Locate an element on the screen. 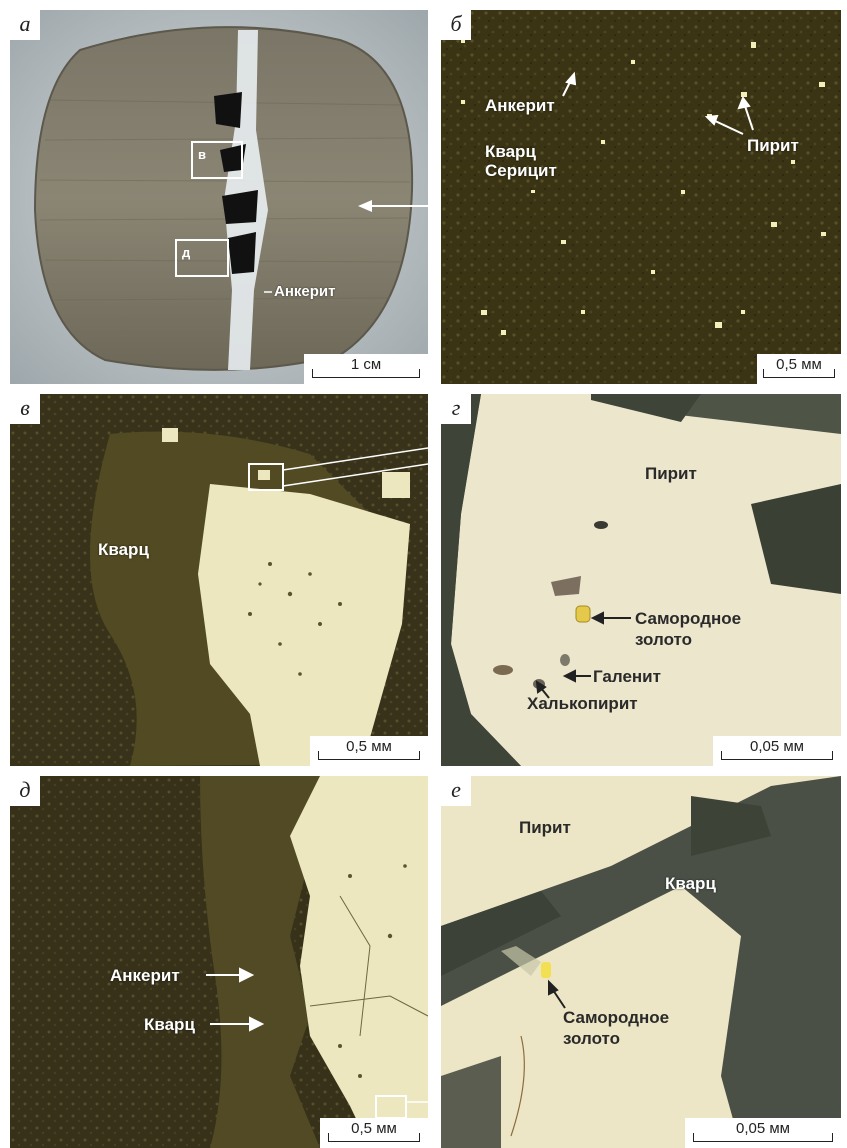  inset-d-label: д is located at coordinates (186, 252).